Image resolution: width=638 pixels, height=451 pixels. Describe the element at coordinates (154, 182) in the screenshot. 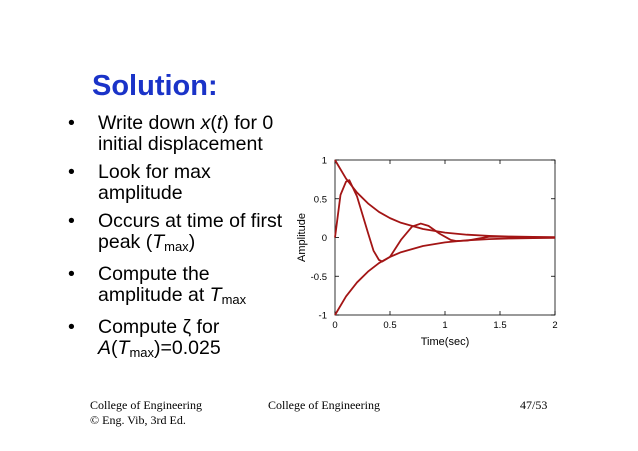

I see `bullet-text: Look for max amplitude` at that location.